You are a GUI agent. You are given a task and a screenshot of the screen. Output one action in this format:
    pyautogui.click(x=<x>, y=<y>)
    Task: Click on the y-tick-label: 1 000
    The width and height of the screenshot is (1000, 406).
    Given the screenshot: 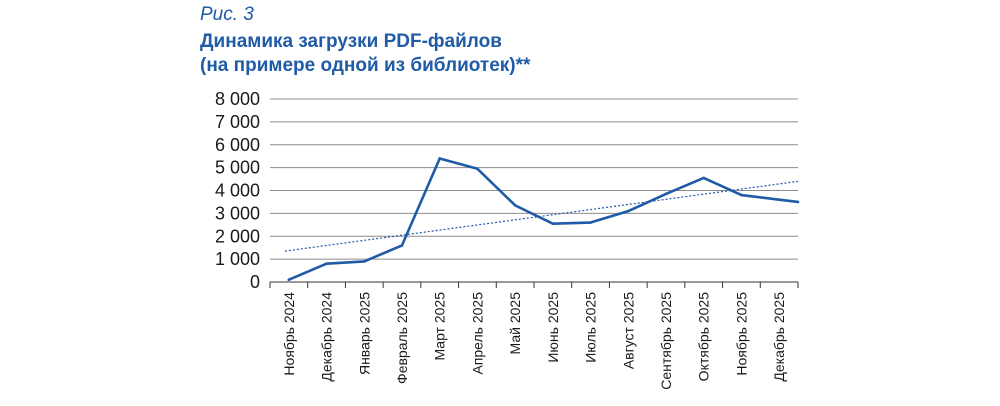 What is the action you would take?
    pyautogui.click(x=237, y=259)
    